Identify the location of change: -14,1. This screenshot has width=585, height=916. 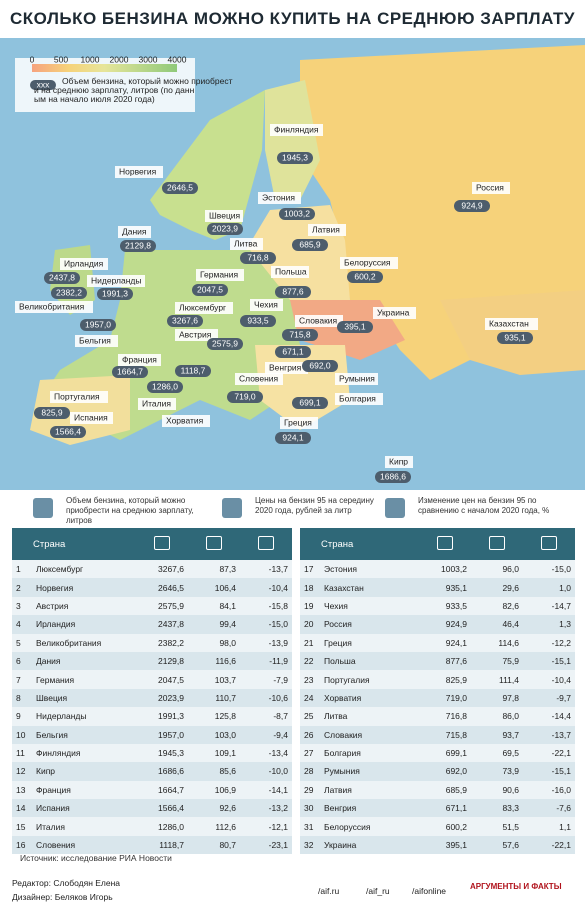
(266, 790).